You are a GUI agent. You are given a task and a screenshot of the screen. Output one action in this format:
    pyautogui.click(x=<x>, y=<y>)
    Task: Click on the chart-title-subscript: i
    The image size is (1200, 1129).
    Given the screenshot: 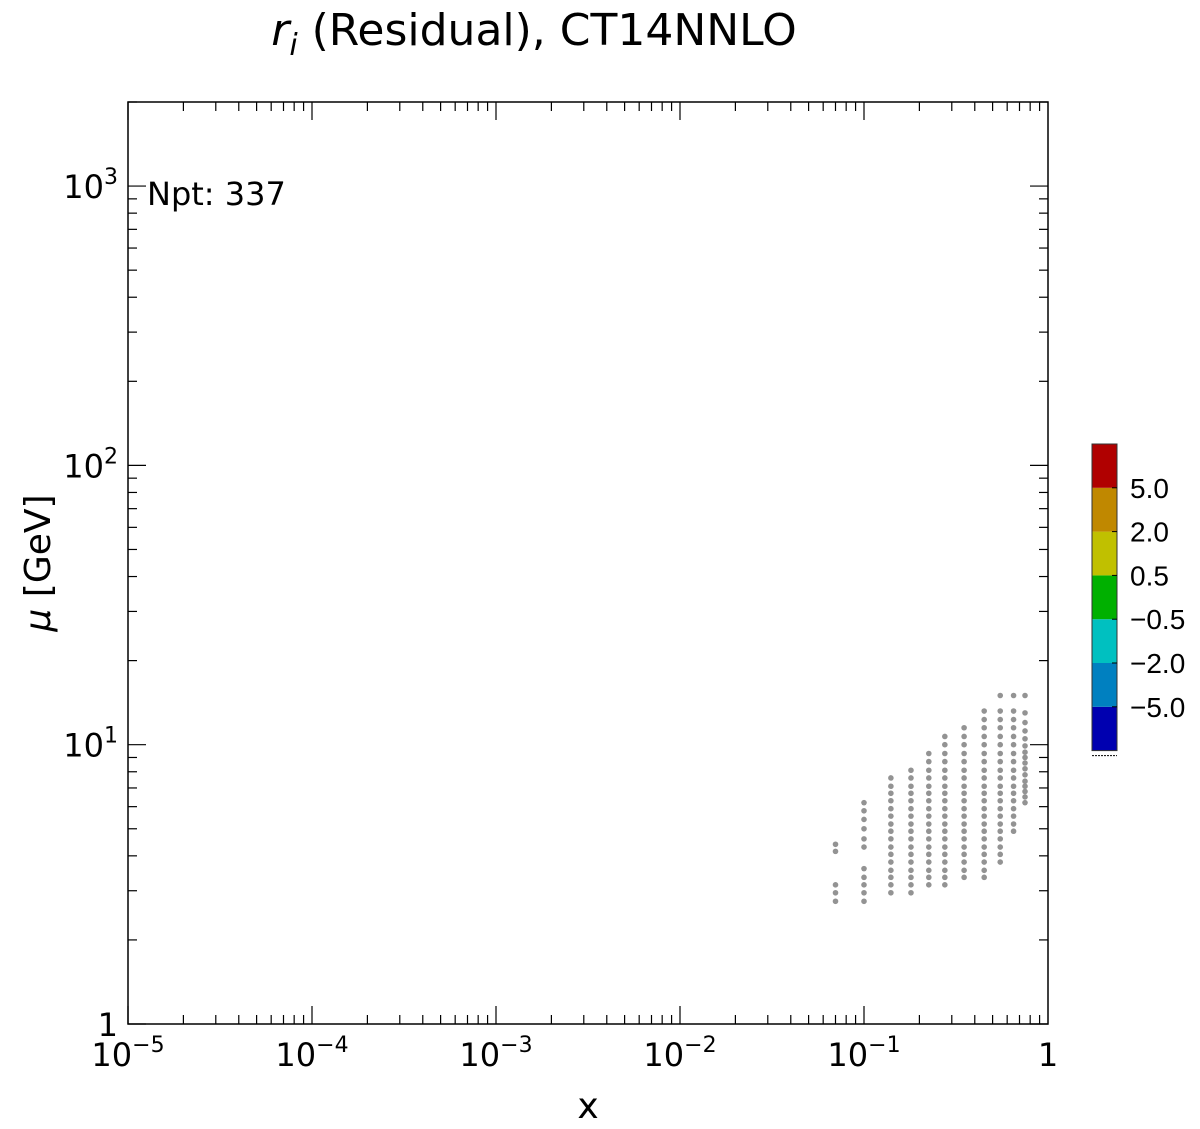 What is the action you would take?
    pyautogui.click(x=293, y=45)
    